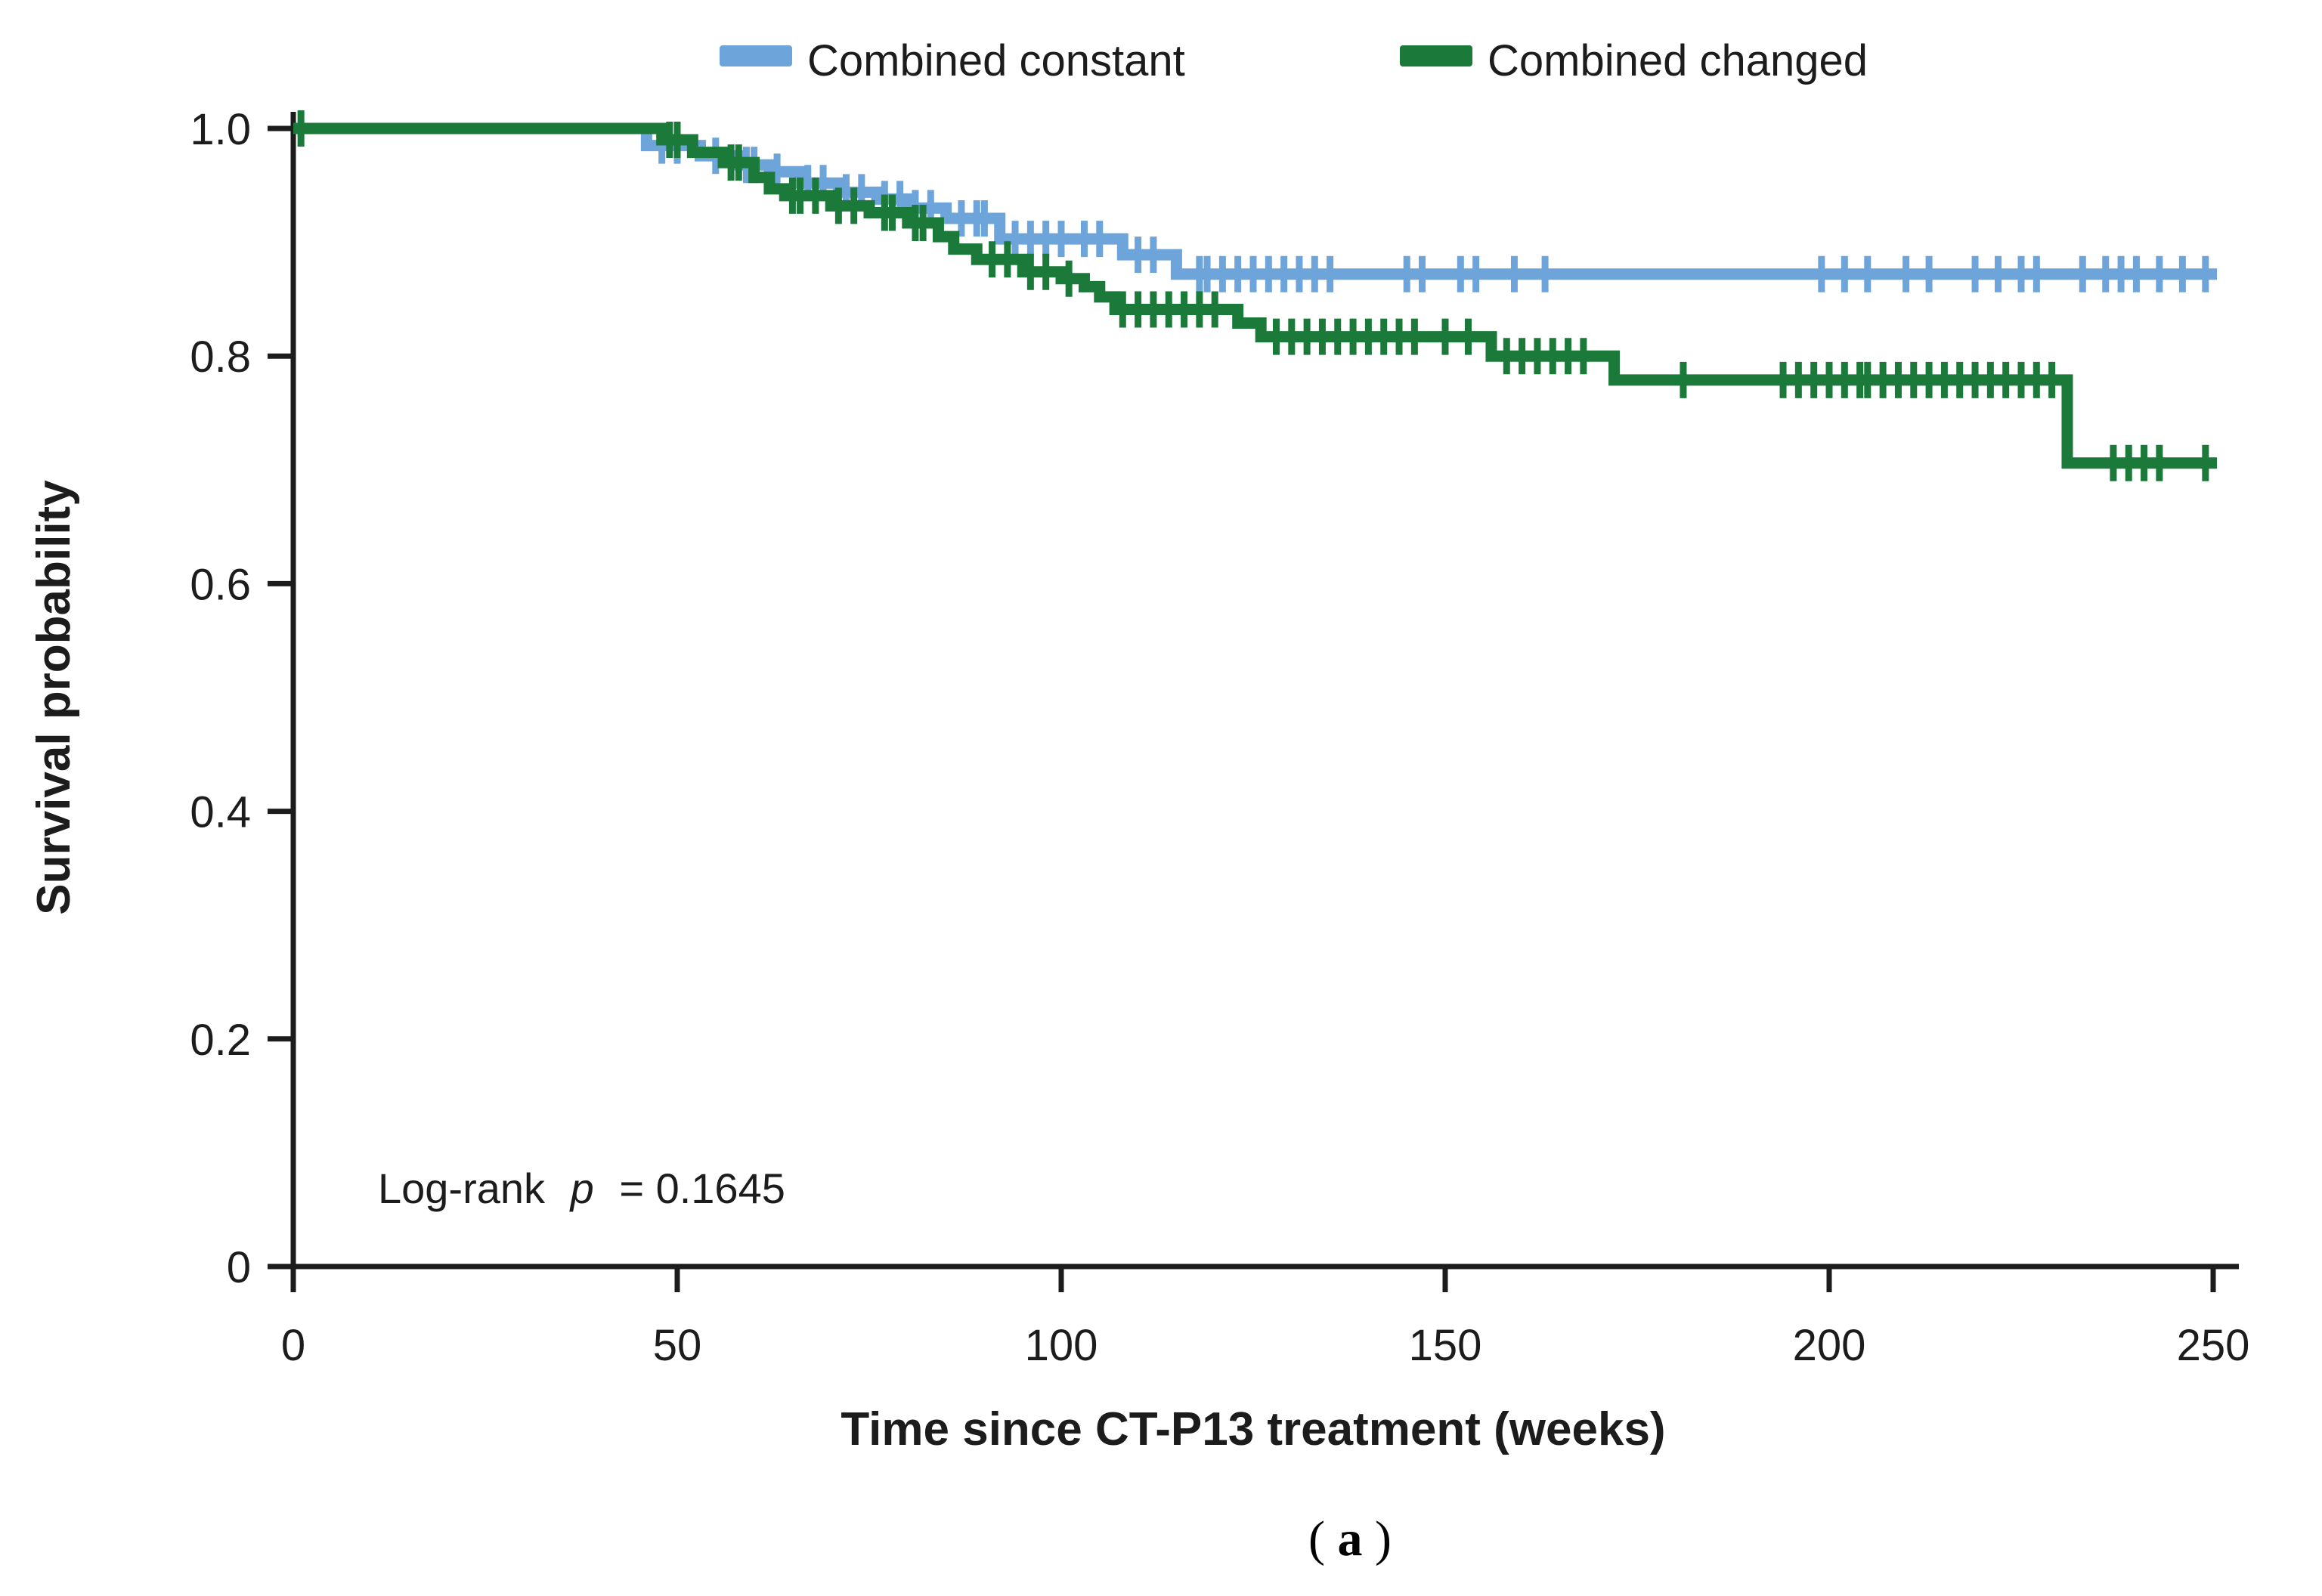  I want to click on y-tick-label: 0, so click(239, 1267).